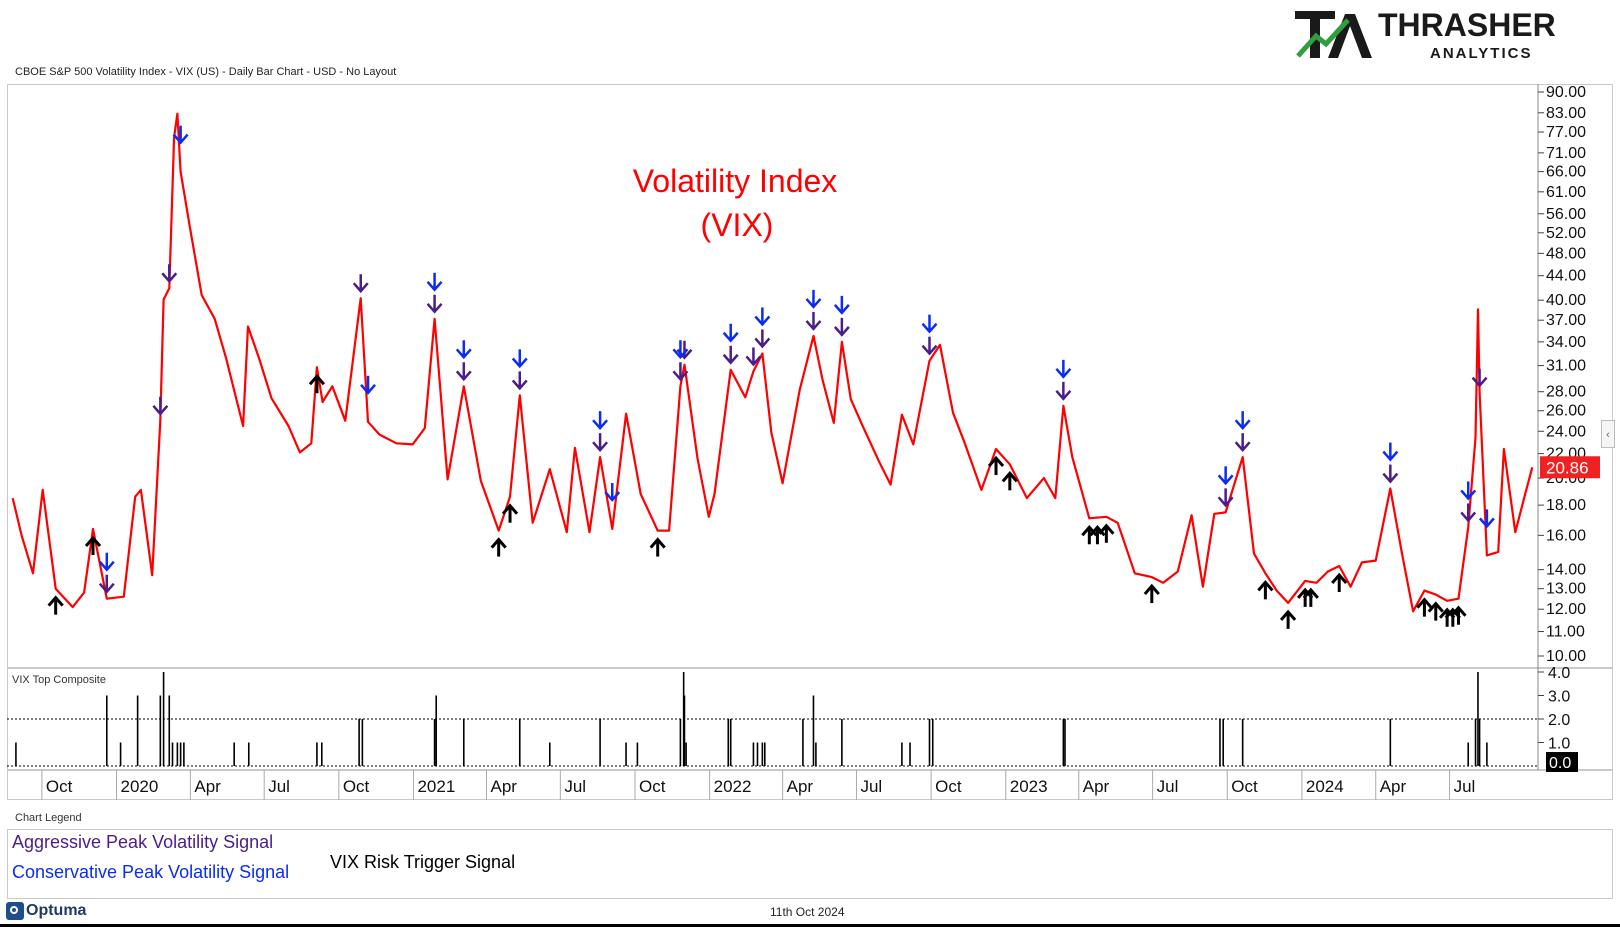 Image resolution: width=1620 pixels, height=930 pixels. I want to click on date-axis-panel, so click(810, 785).